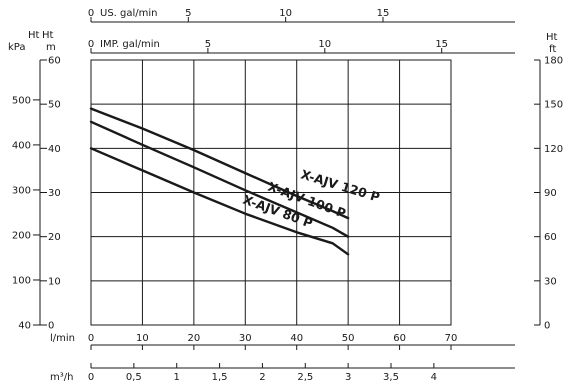  I want to click on m-axis-title: Ht, so click(48, 35).